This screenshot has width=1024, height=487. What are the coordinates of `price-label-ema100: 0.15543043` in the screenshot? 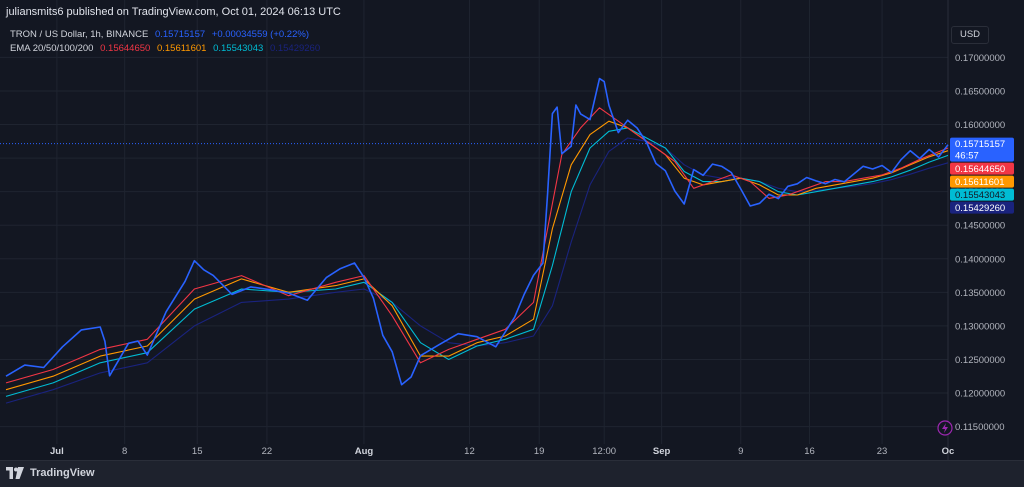 It's located at (982, 194).